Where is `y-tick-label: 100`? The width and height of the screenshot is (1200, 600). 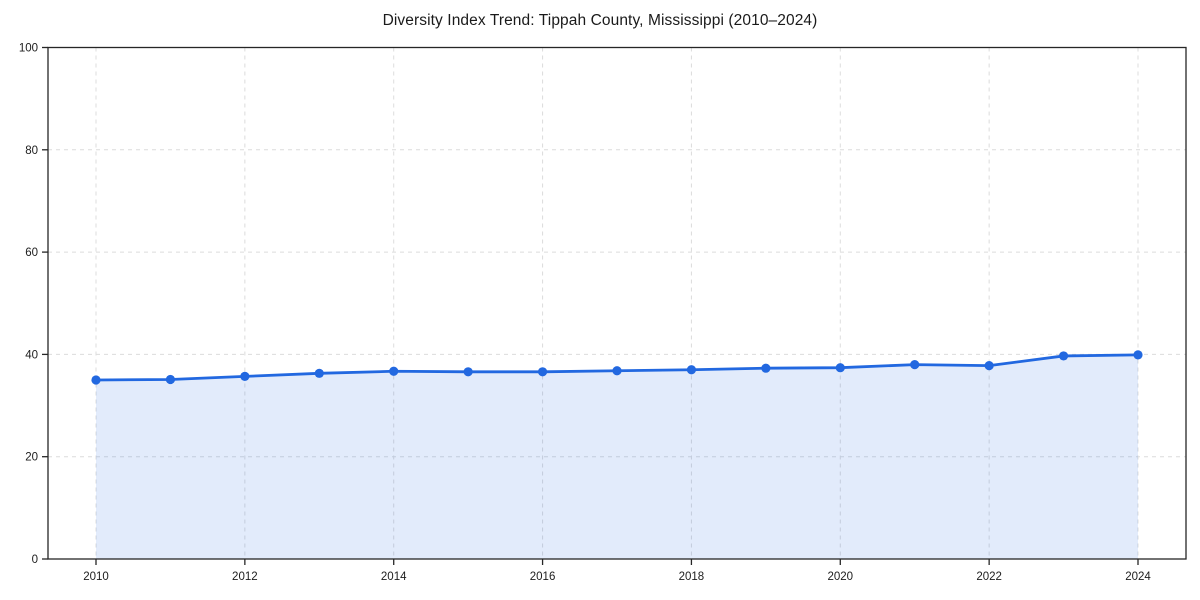 y-tick-label: 100 is located at coordinates (28, 49).